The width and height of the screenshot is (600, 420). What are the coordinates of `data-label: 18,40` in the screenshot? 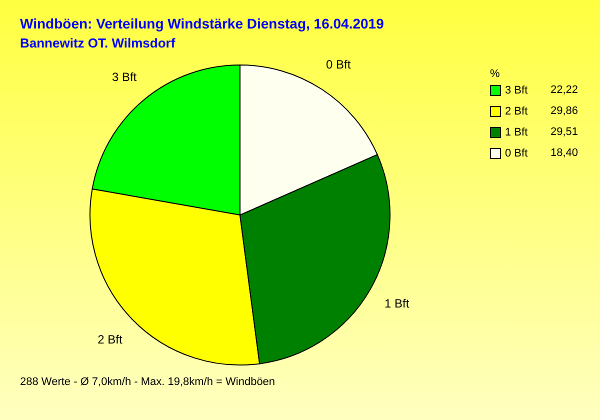 It's located at (564, 153).